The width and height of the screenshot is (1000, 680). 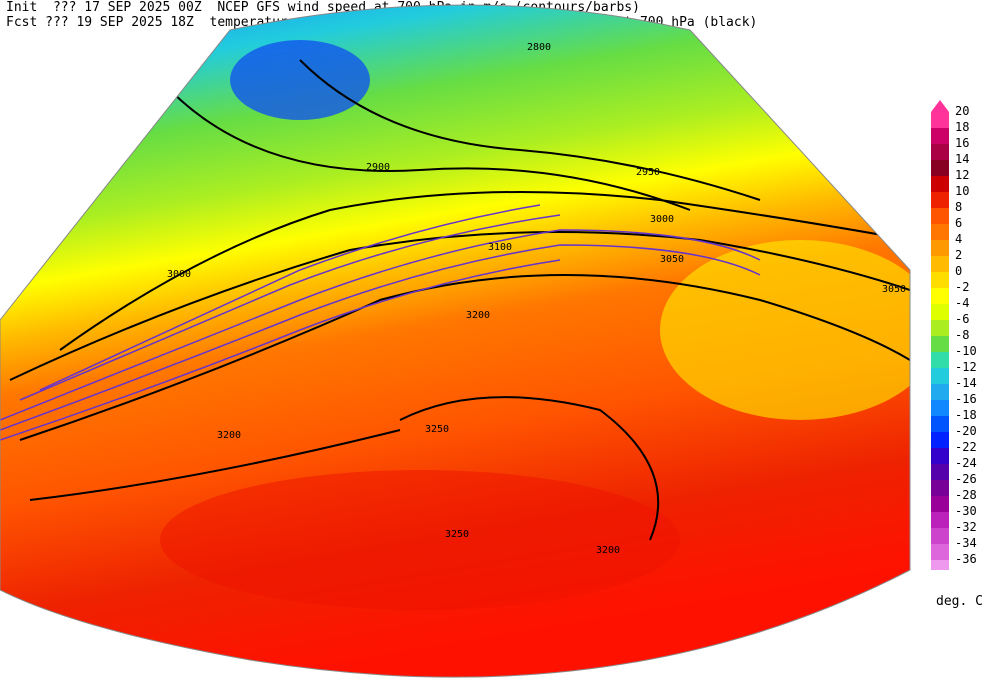 What do you see at coordinates (378, 167) in the screenshot?
I see `height-label: 2900` at bounding box center [378, 167].